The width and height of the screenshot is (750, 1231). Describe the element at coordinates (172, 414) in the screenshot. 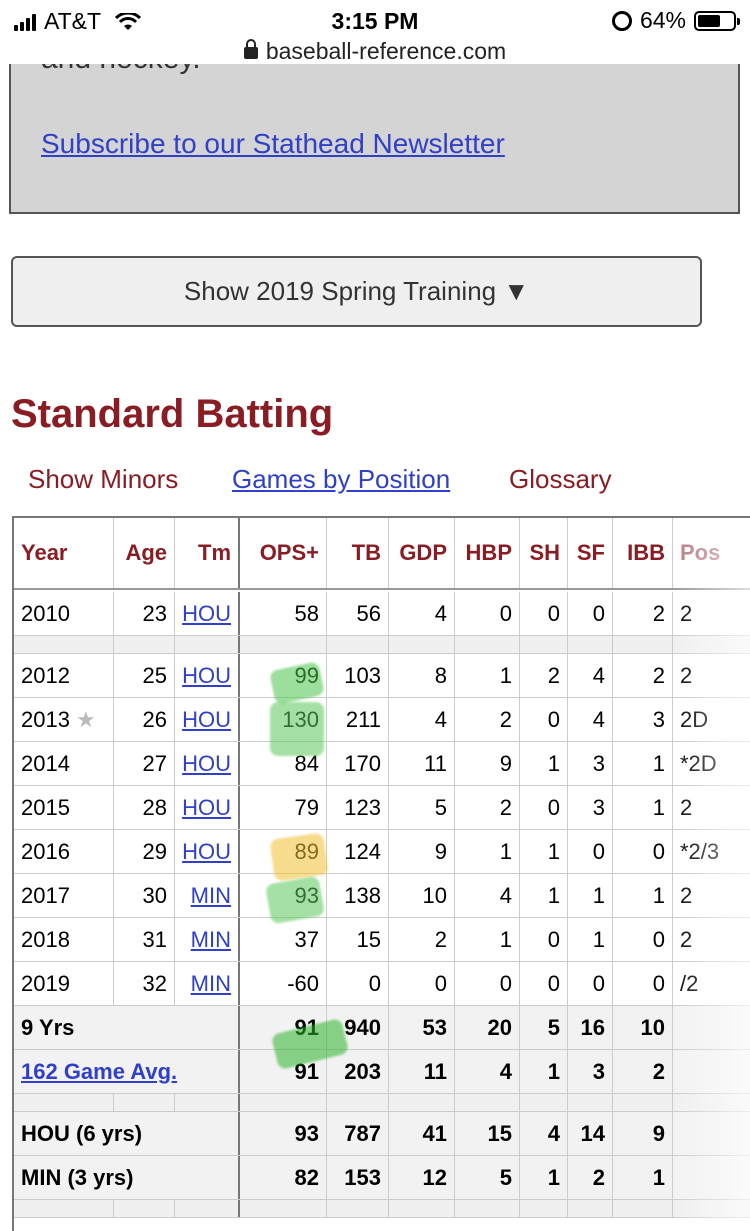

I see `section-title: Standard Batting` at that location.